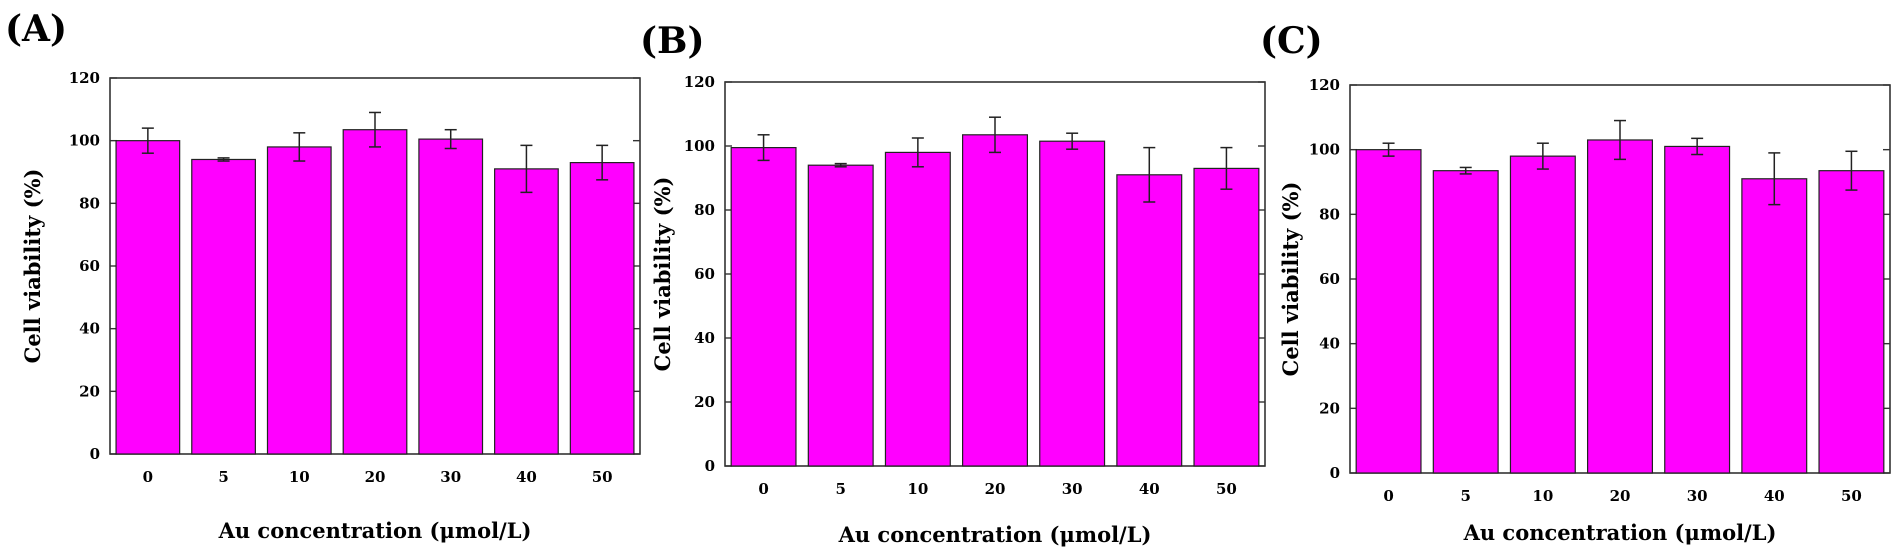  What do you see at coordinates (36, 29) in the screenshot?
I see `panel-label-a: (A)` at bounding box center [36, 29].